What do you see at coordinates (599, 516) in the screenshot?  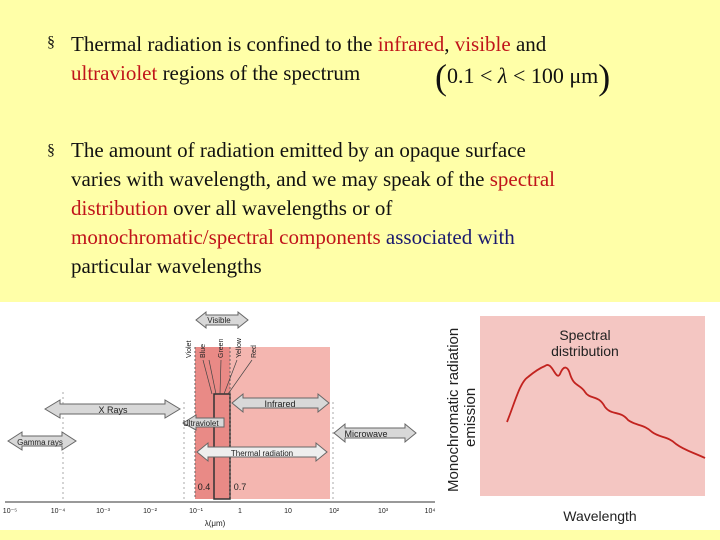 I see `wavelength-label: Wavelength` at bounding box center [599, 516].